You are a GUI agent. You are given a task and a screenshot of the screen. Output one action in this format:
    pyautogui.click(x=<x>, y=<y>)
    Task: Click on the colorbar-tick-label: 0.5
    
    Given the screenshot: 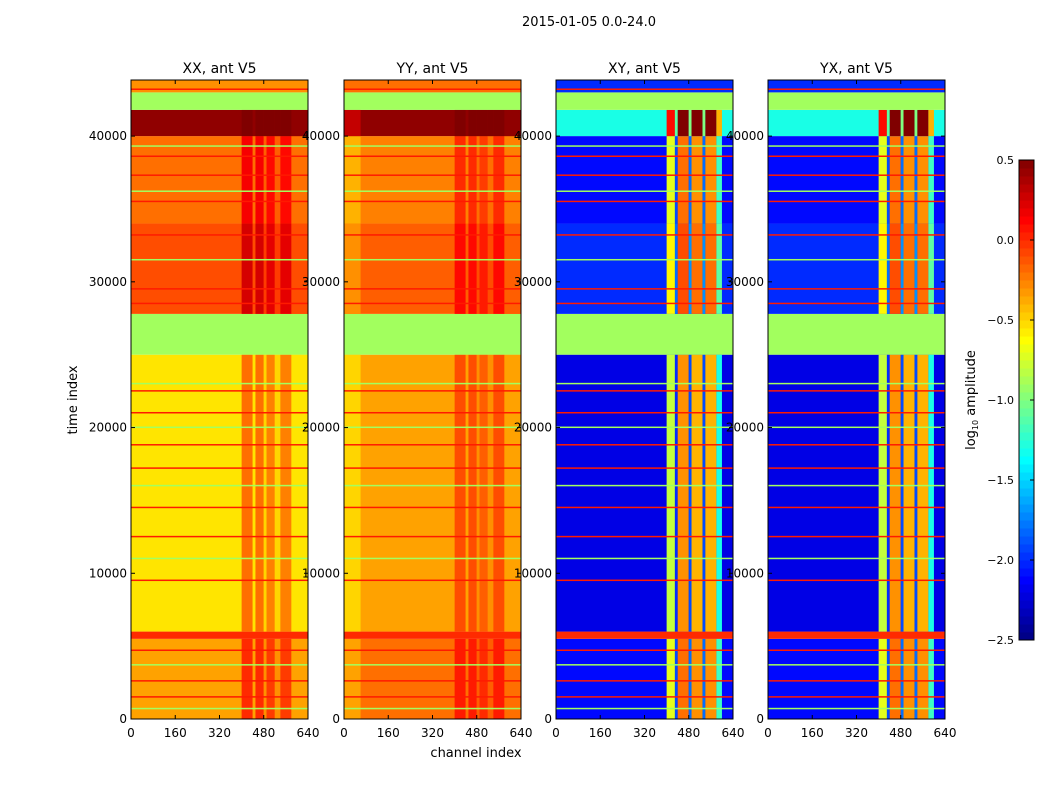 What is the action you would take?
    pyautogui.click(x=1006, y=160)
    